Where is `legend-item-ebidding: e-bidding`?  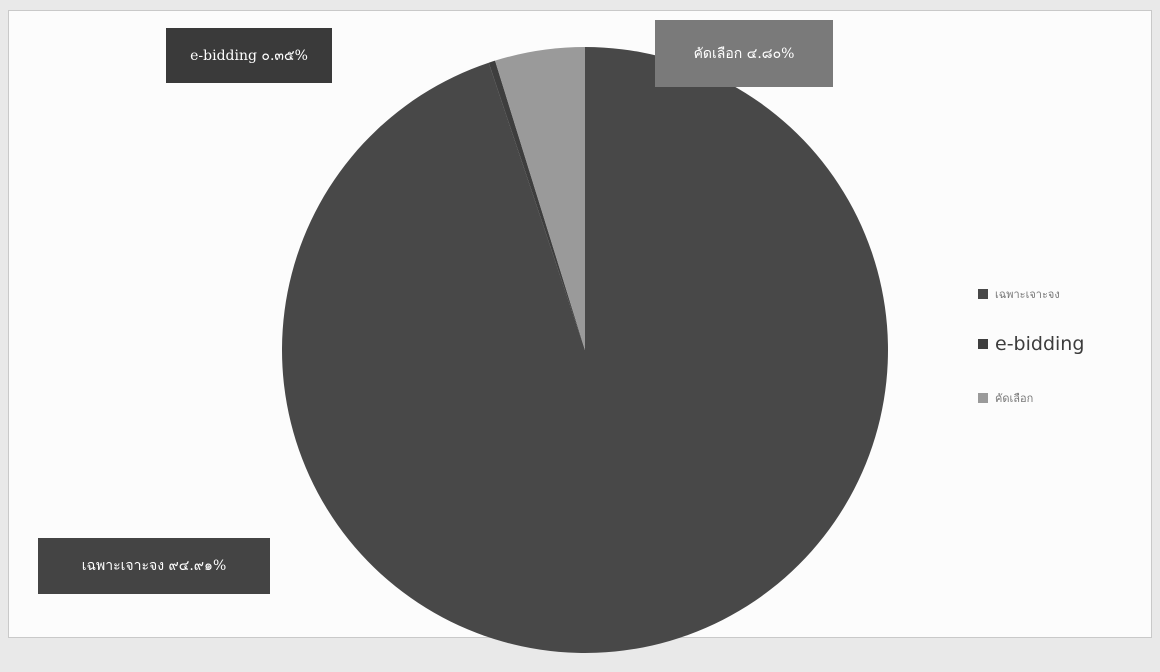
legend-item-ebidding: e-bidding is located at coordinates (1031, 344).